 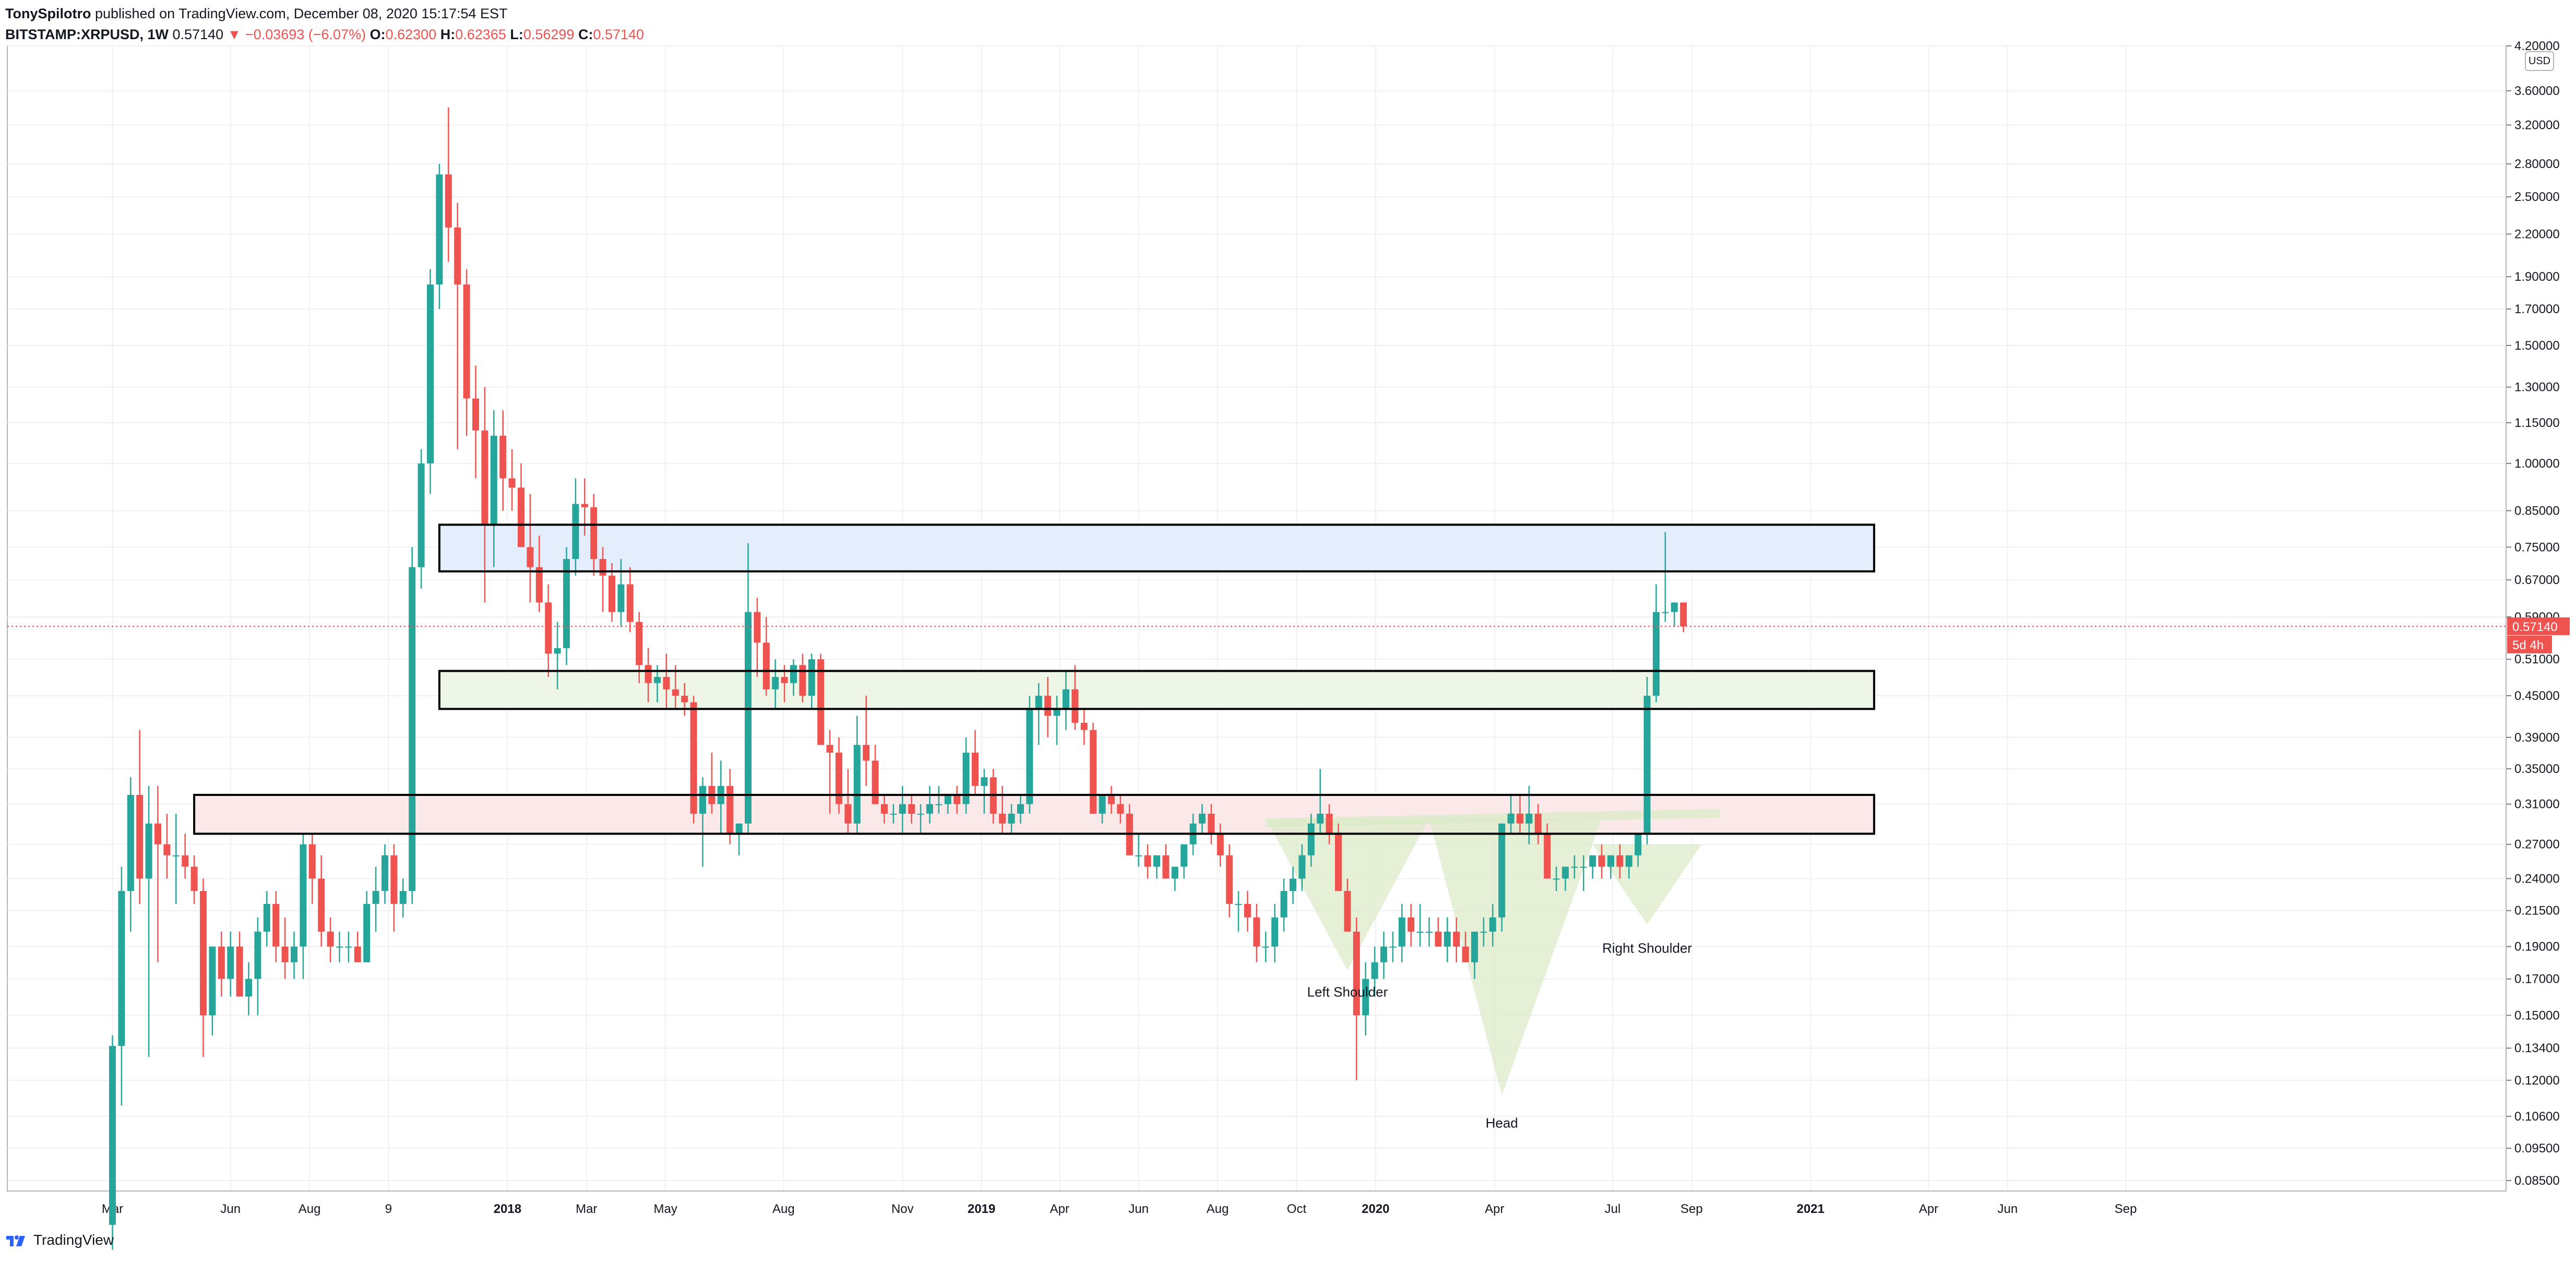 What do you see at coordinates (87, 34) in the screenshot?
I see `symbol-label: BITSTAMP:XRPUSD, 1W` at bounding box center [87, 34].